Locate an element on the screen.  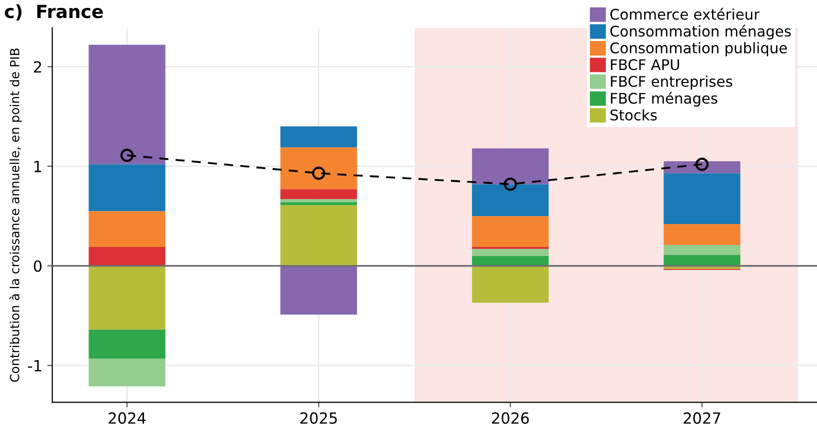
x-tick-label: 2024 is located at coordinates (127, 418).